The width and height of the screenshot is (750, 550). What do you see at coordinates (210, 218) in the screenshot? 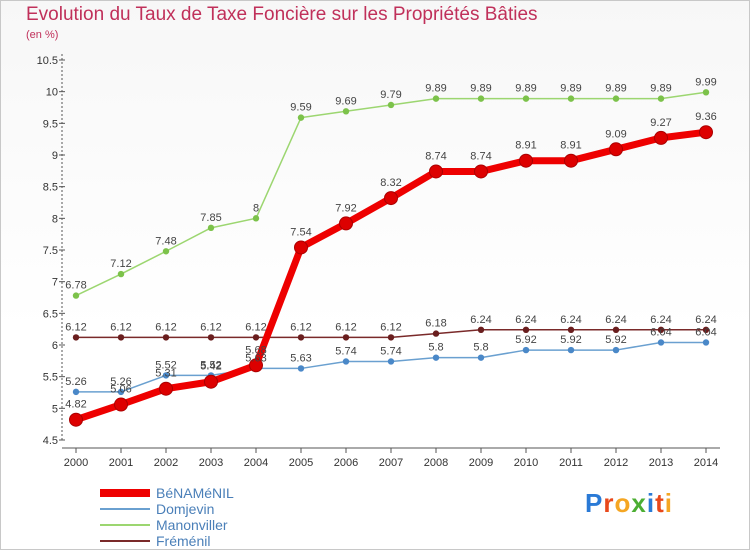
I see `data-label: 7.85` at bounding box center [210, 218].